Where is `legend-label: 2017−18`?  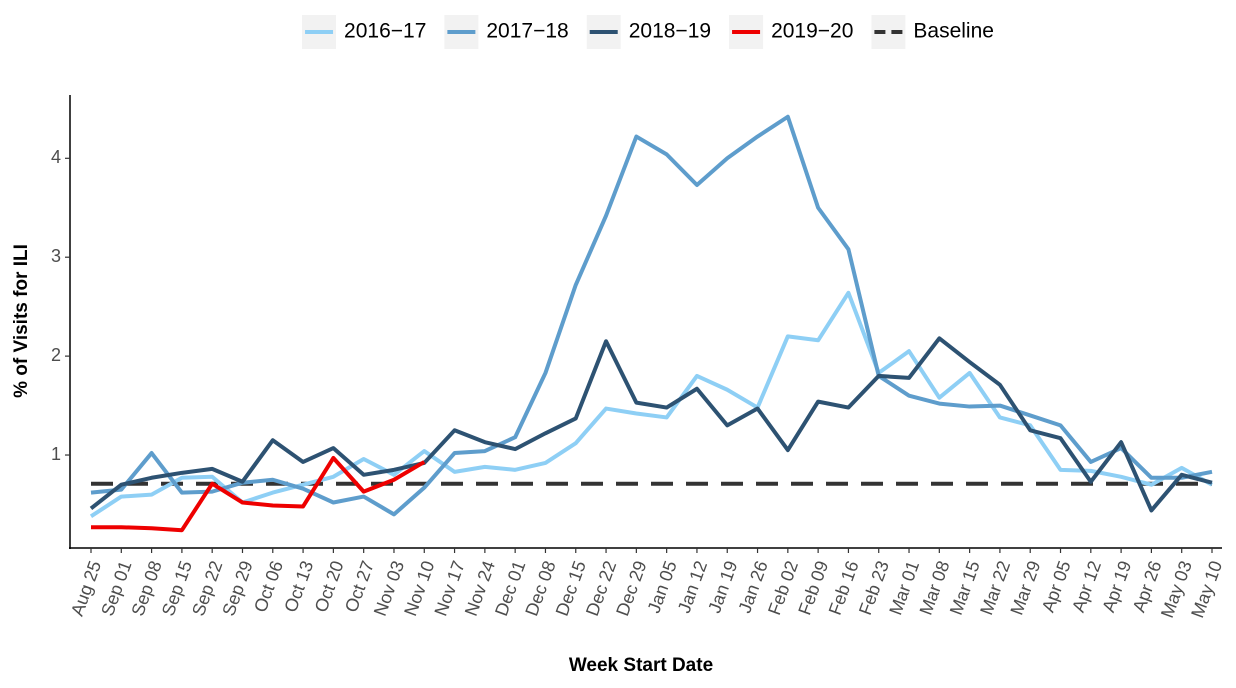
legend-label: 2017−18 is located at coordinates (527, 31).